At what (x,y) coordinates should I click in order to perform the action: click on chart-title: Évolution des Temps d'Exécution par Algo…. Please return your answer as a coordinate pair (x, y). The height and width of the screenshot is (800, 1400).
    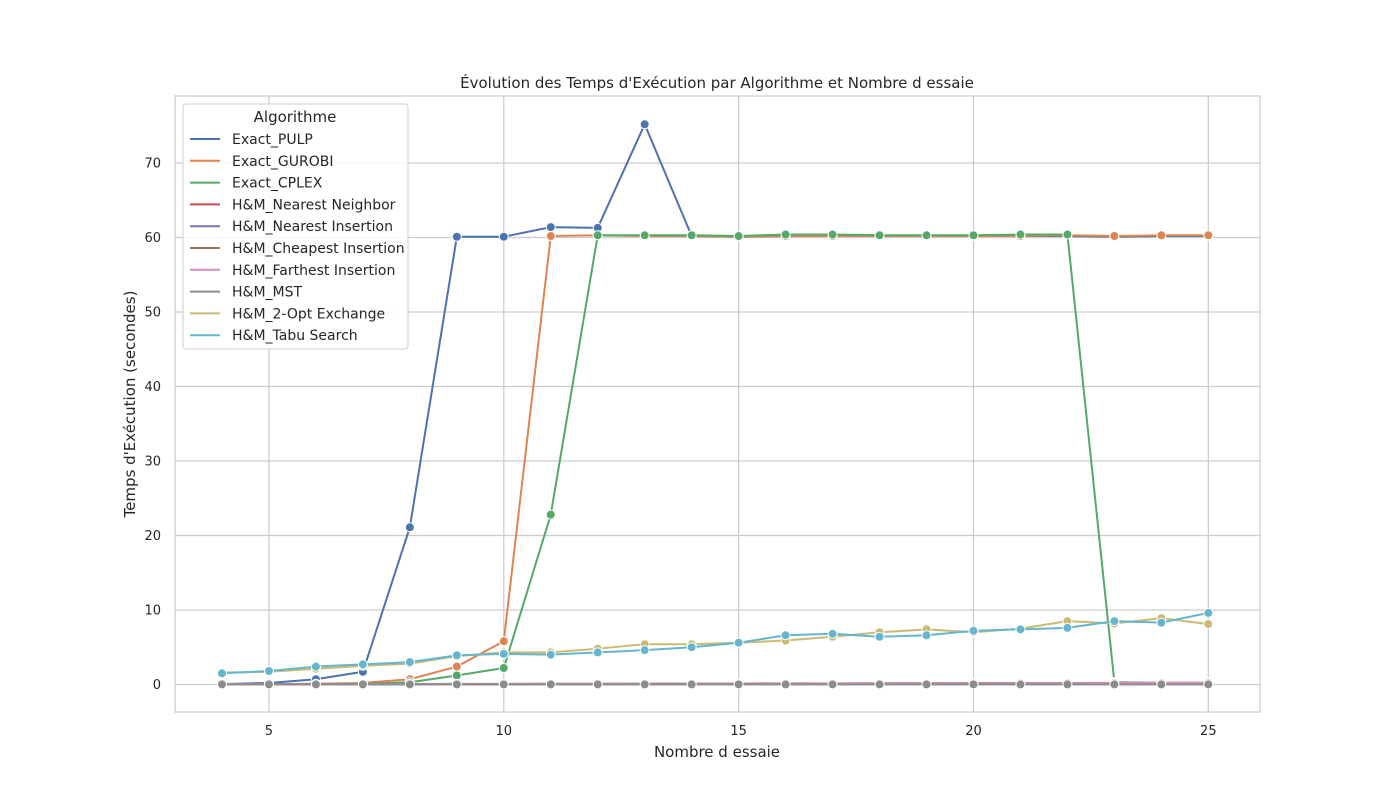
    Looking at the image, I should click on (717, 82).